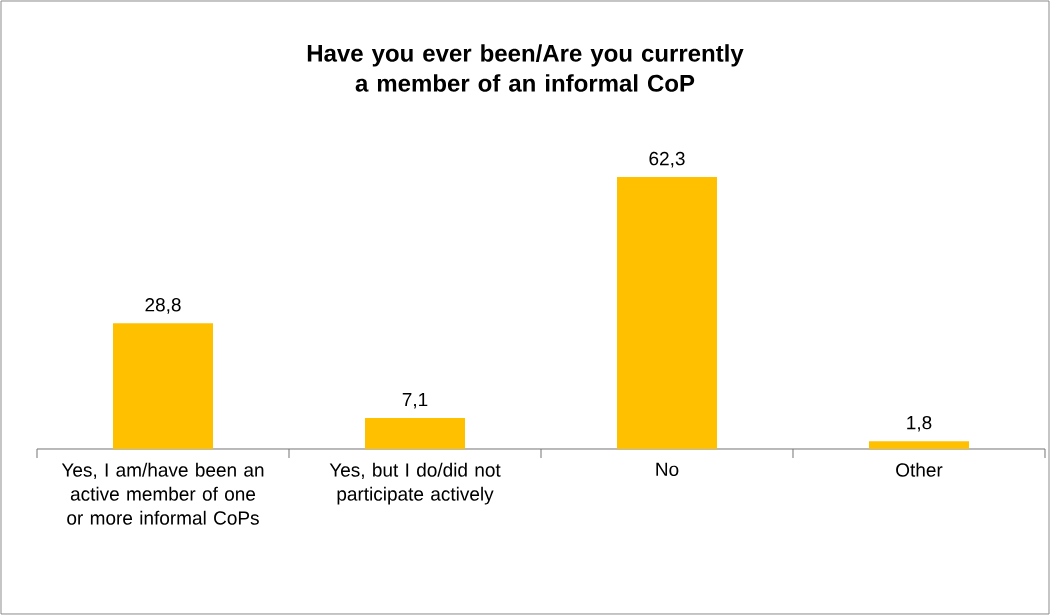  What do you see at coordinates (667, 469) in the screenshot?
I see `x-tick-label: No` at bounding box center [667, 469].